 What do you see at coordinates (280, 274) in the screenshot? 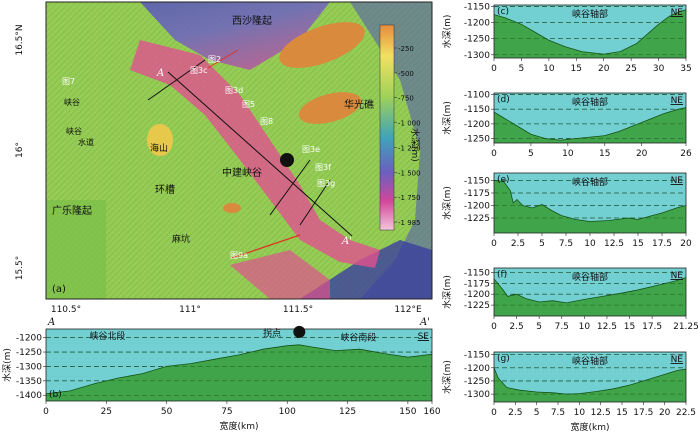
I see `canyon-south-branch` at bounding box center [280, 274].